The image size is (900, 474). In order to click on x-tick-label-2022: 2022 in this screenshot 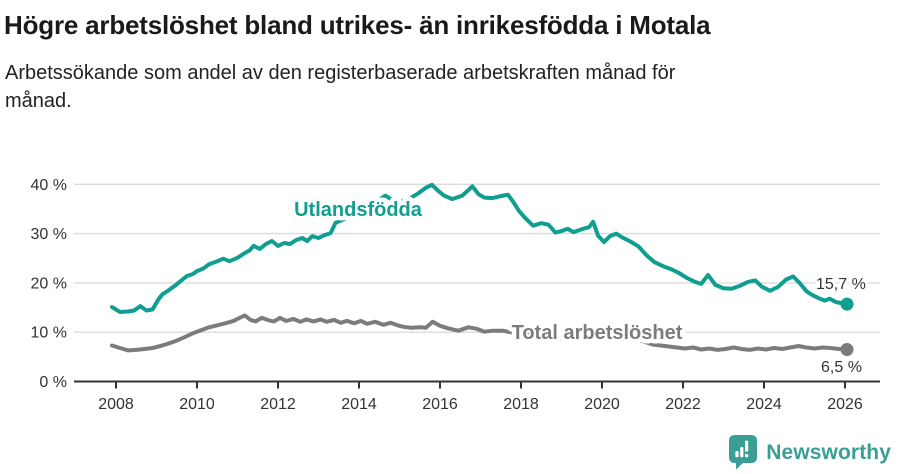, I will do `click(683, 404)`.